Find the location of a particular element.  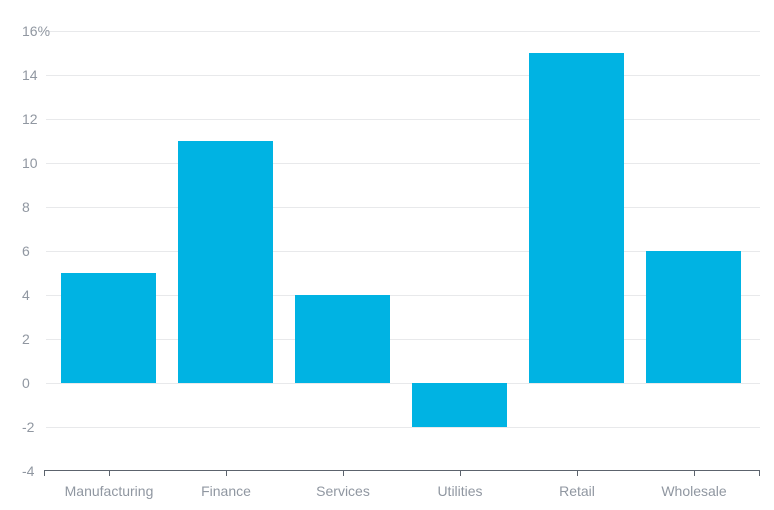

x-axis-label-utilities: Utilities is located at coordinates (460, 491).